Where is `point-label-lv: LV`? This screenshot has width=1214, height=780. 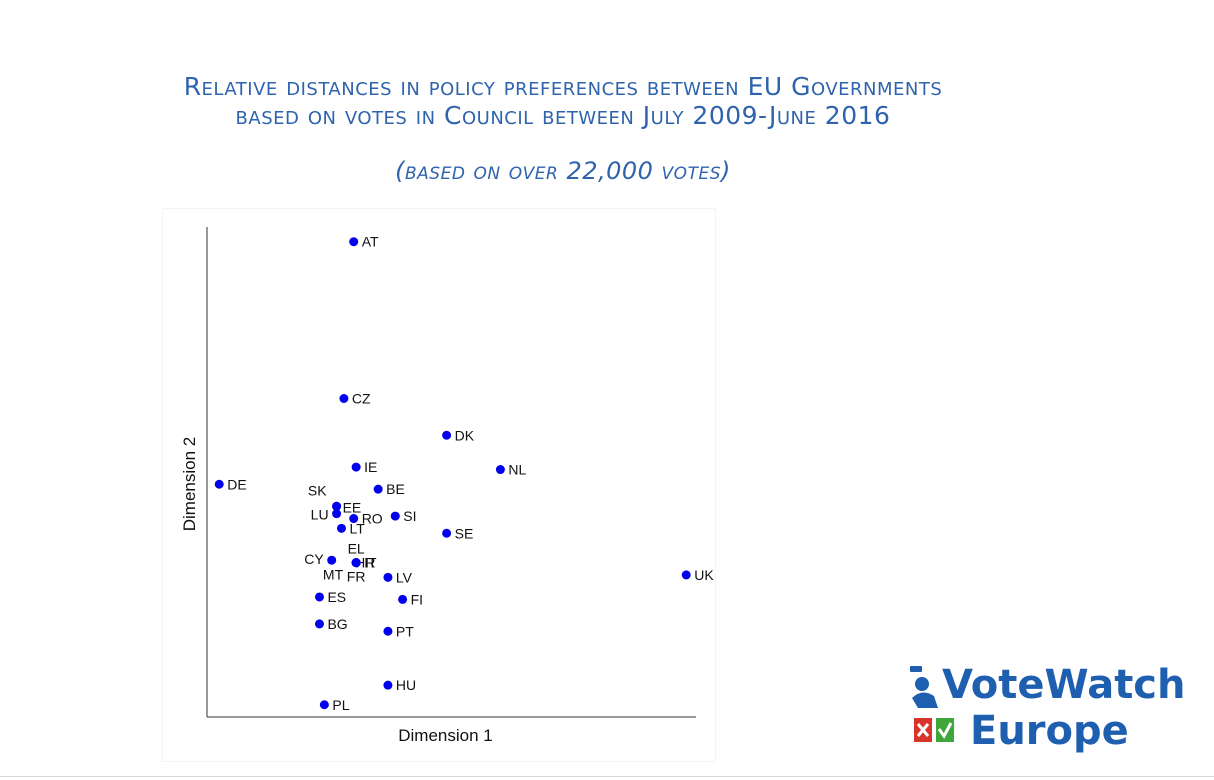
point-label-lv: LV is located at coordinates (404, 577).